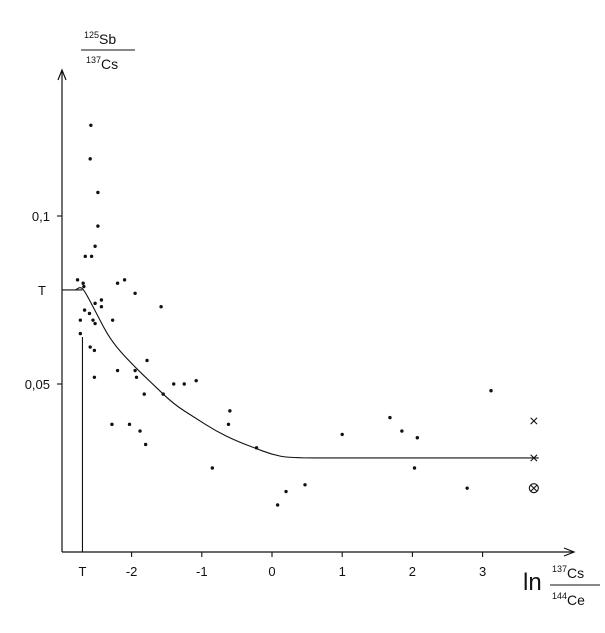  Describe the element at coordinates (108, 51) in the screenshot. I see `y-axis-label: 125Sb 137Cs` at that location.